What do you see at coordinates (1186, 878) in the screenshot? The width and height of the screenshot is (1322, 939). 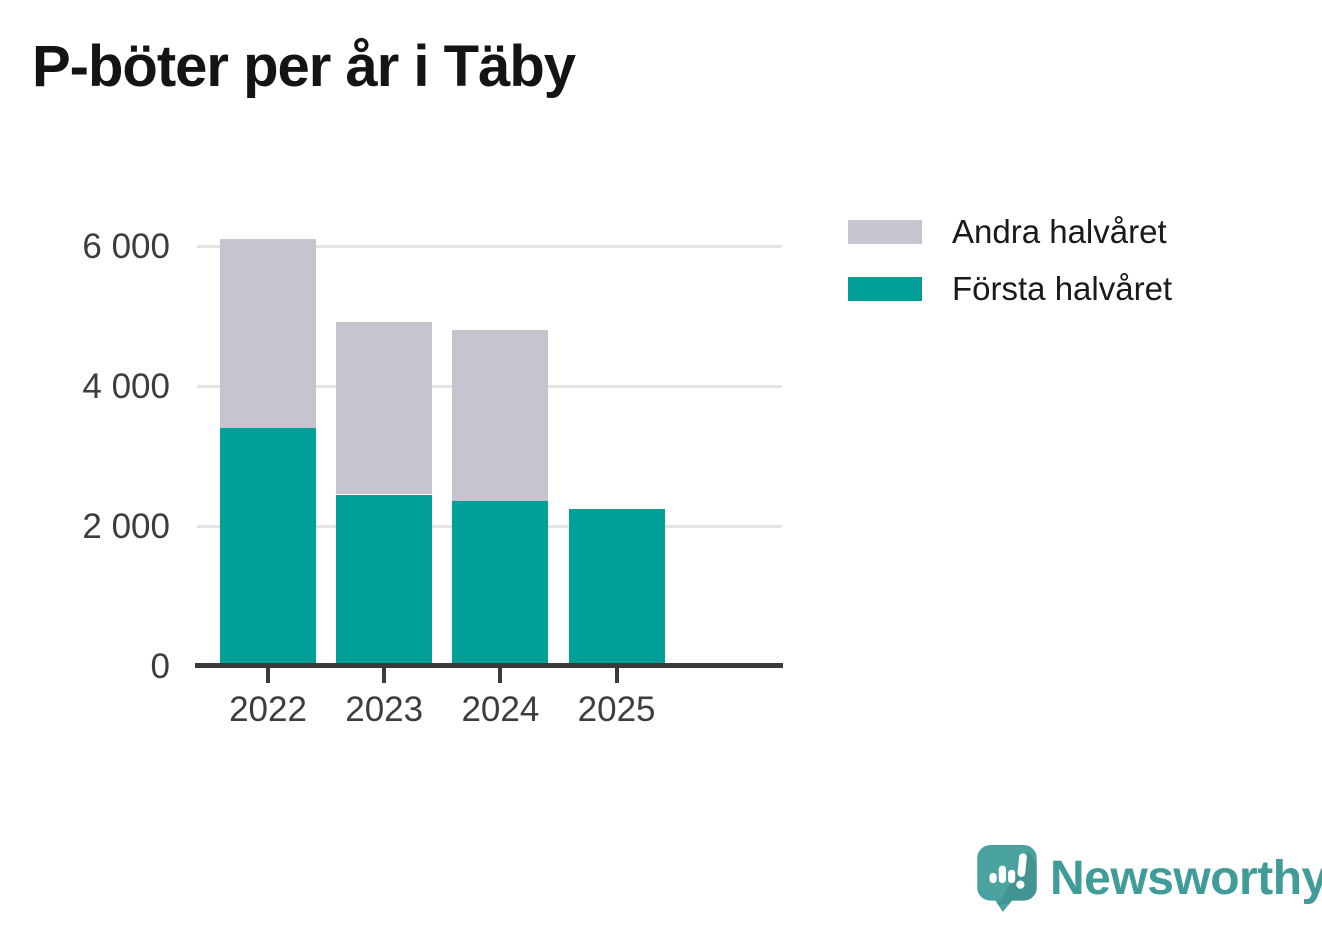 I see `newsworthy-wordmark: Newsworthy` at bounding box center [1186, 878].